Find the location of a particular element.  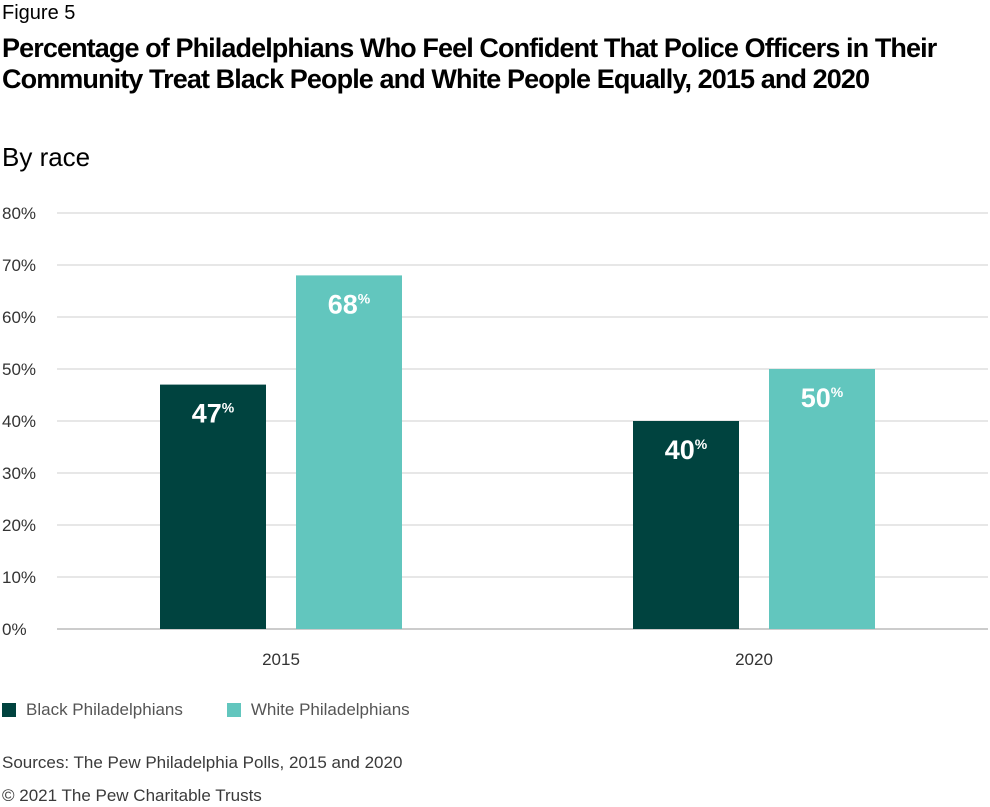

figure-label: Figure 5 is located at coordinates (39, 13).